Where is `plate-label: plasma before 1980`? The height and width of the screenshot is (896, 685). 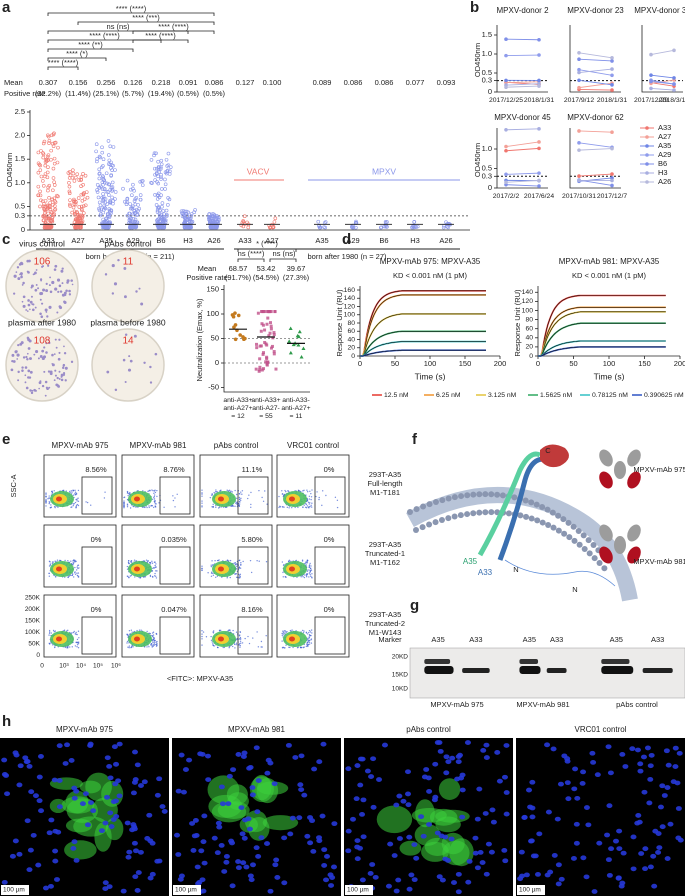
plate-label: plasma before 1980 is located at coordinates (127, 322).